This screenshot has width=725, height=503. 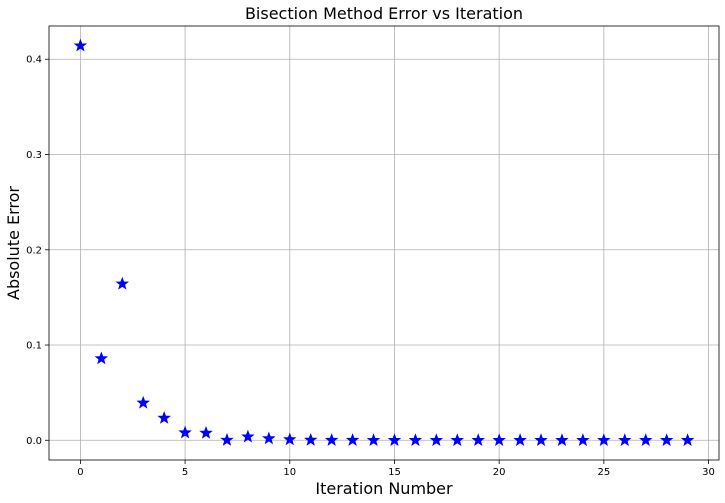 I want to click on y-tick-label: 0.4, so click(x=34, y=60).